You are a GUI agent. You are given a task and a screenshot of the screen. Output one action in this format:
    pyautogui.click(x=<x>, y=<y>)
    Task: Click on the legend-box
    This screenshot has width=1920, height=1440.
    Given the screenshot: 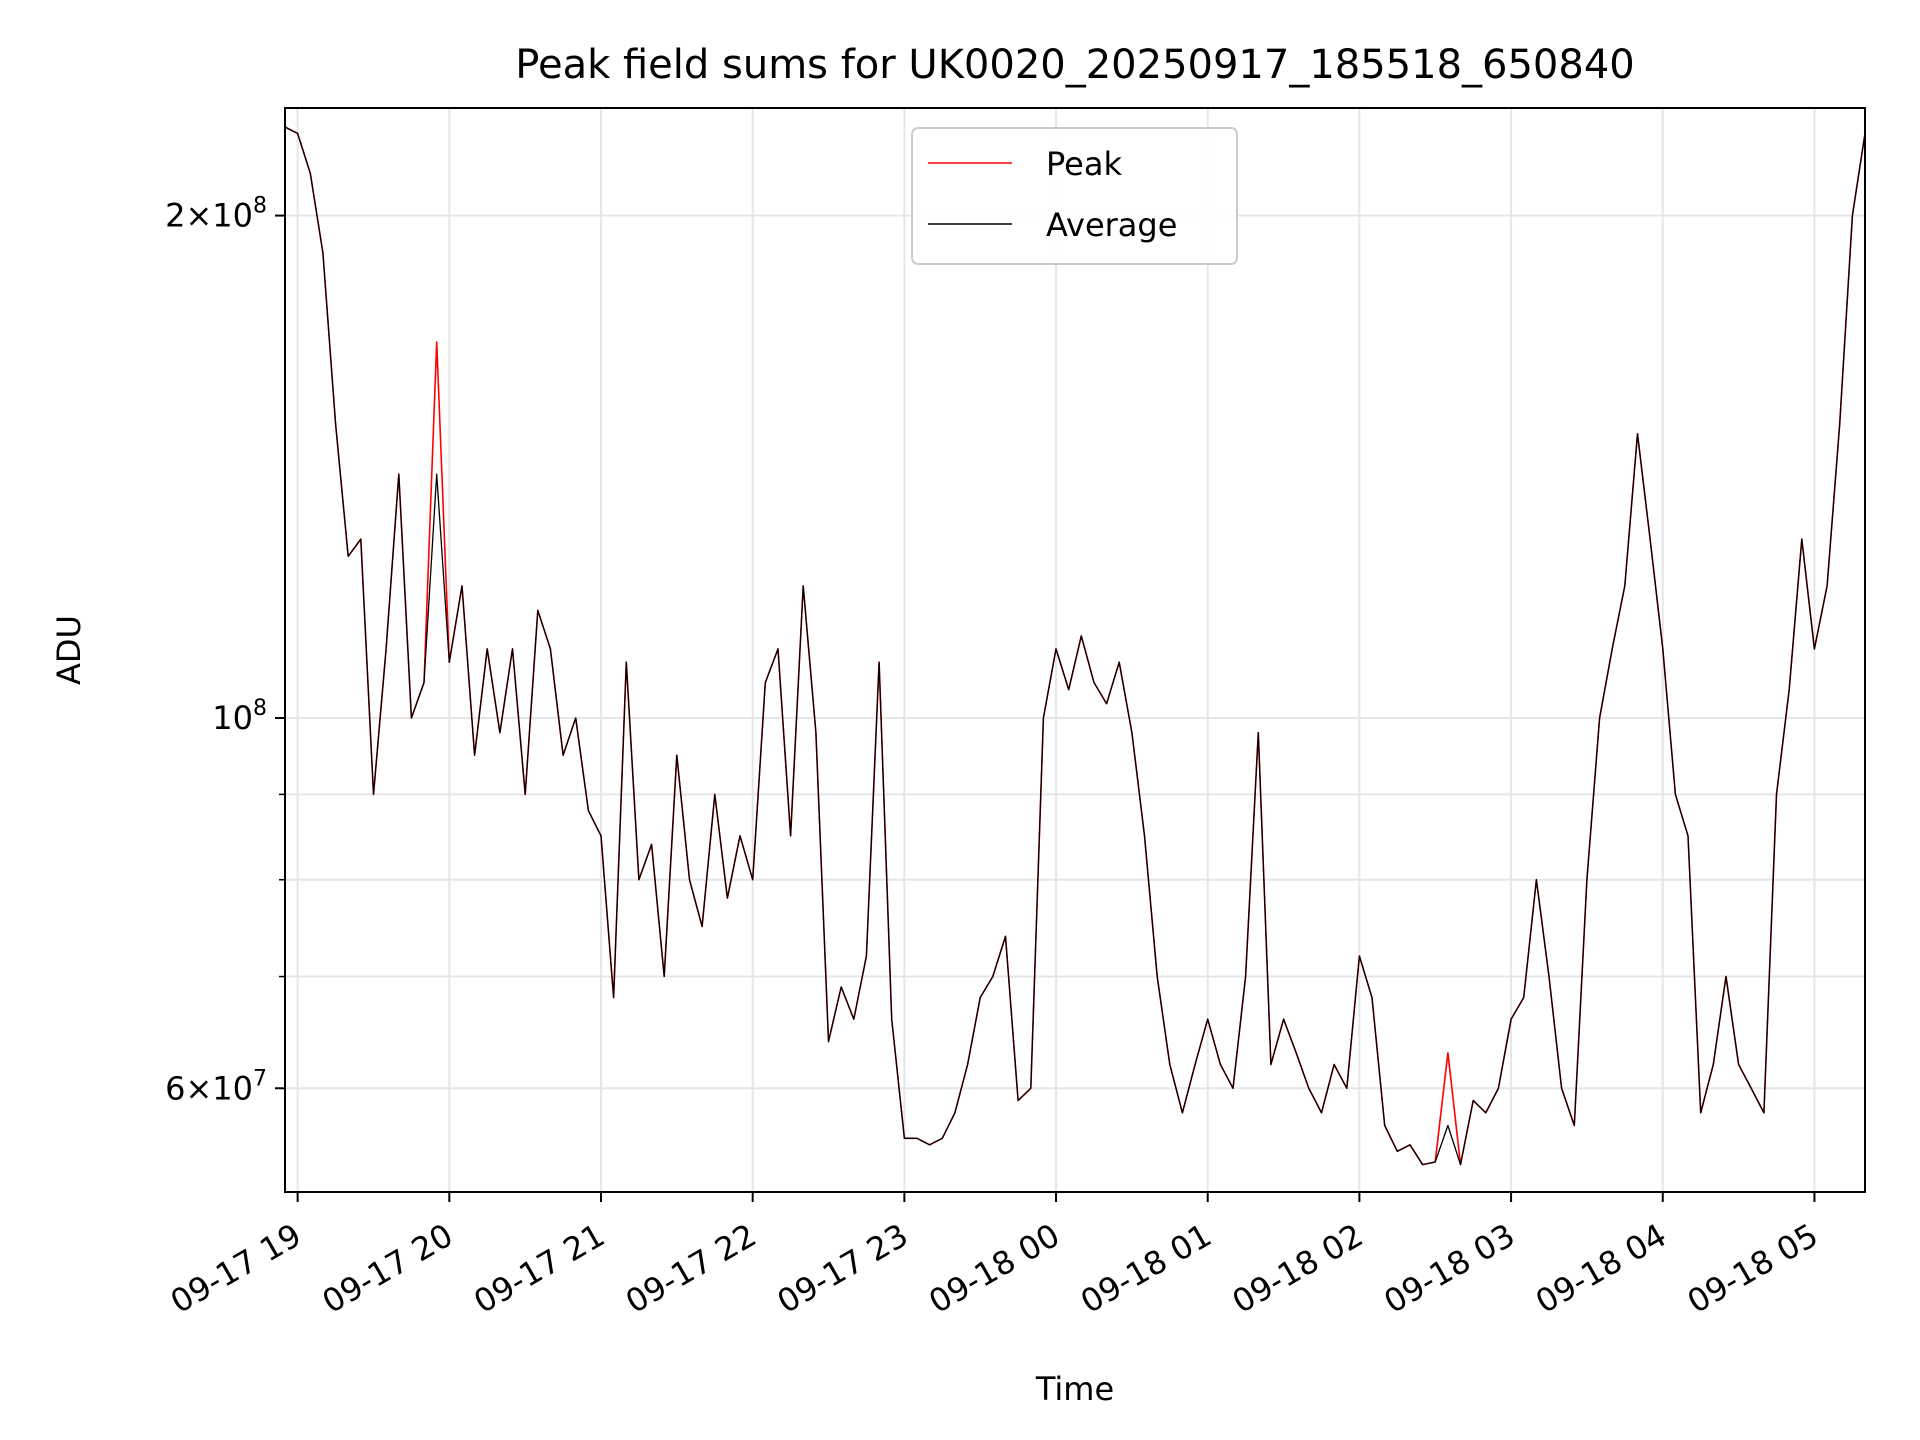 What is the action you would take?
    pyautogui.click(x=1074, y=196)
    